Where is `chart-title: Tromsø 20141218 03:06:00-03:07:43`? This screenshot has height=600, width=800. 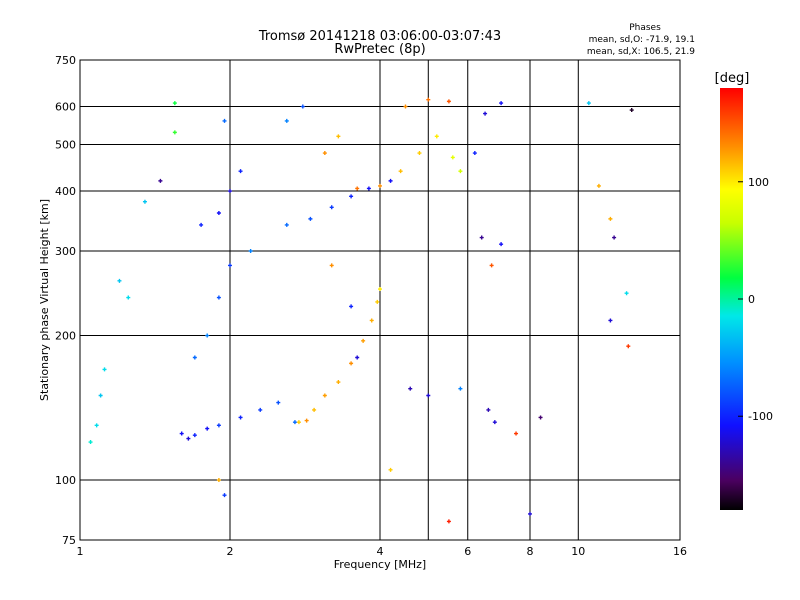 chart-title: Tromsø 20141218 03:06:00-03:07:43 is located at coordinates (379, 36).